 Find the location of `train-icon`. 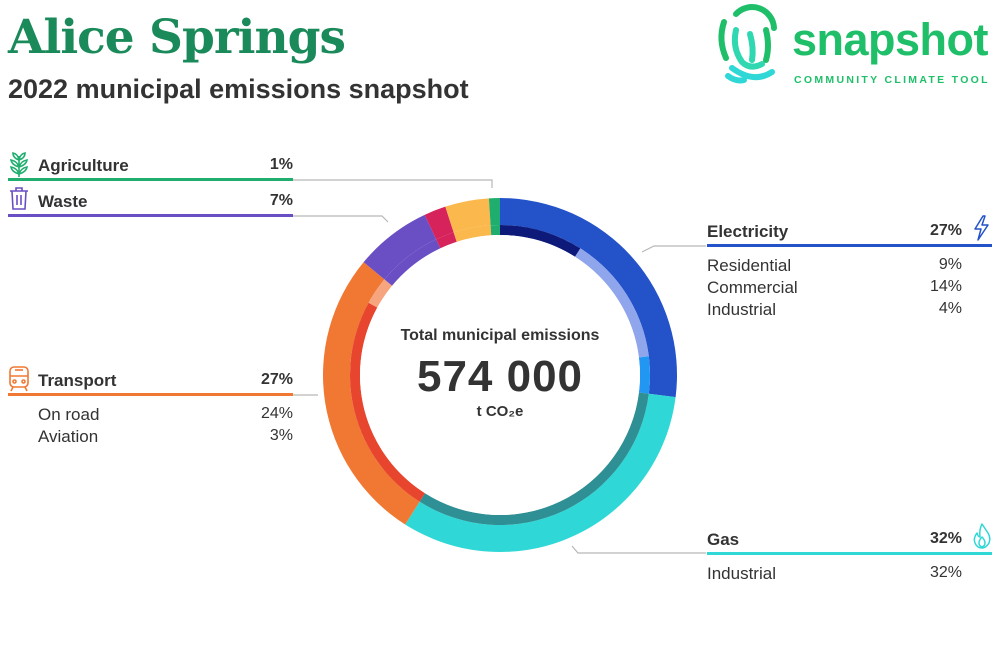

train-icon is located at coordinates (19, 379).